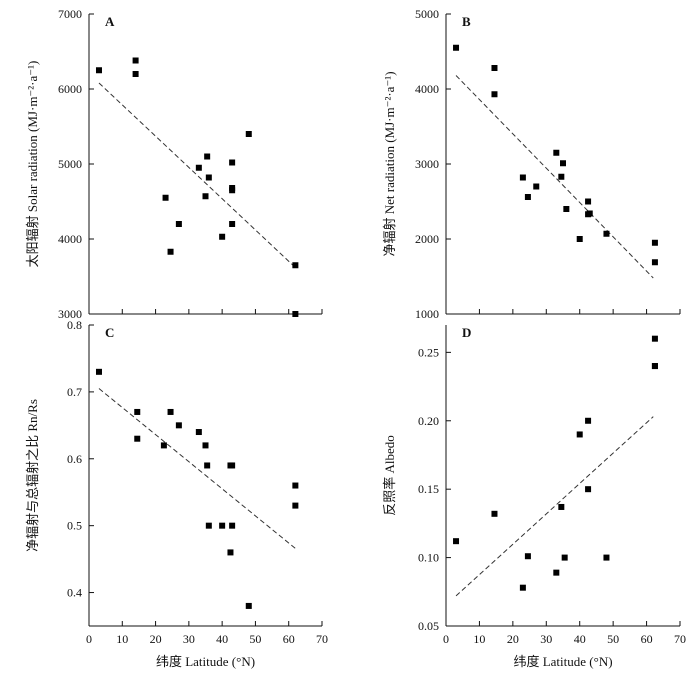  Describe the element at coordinates (74, 593) in the screenshot. I see `panel-c-y-tick-label-0: 0.4` at that location.